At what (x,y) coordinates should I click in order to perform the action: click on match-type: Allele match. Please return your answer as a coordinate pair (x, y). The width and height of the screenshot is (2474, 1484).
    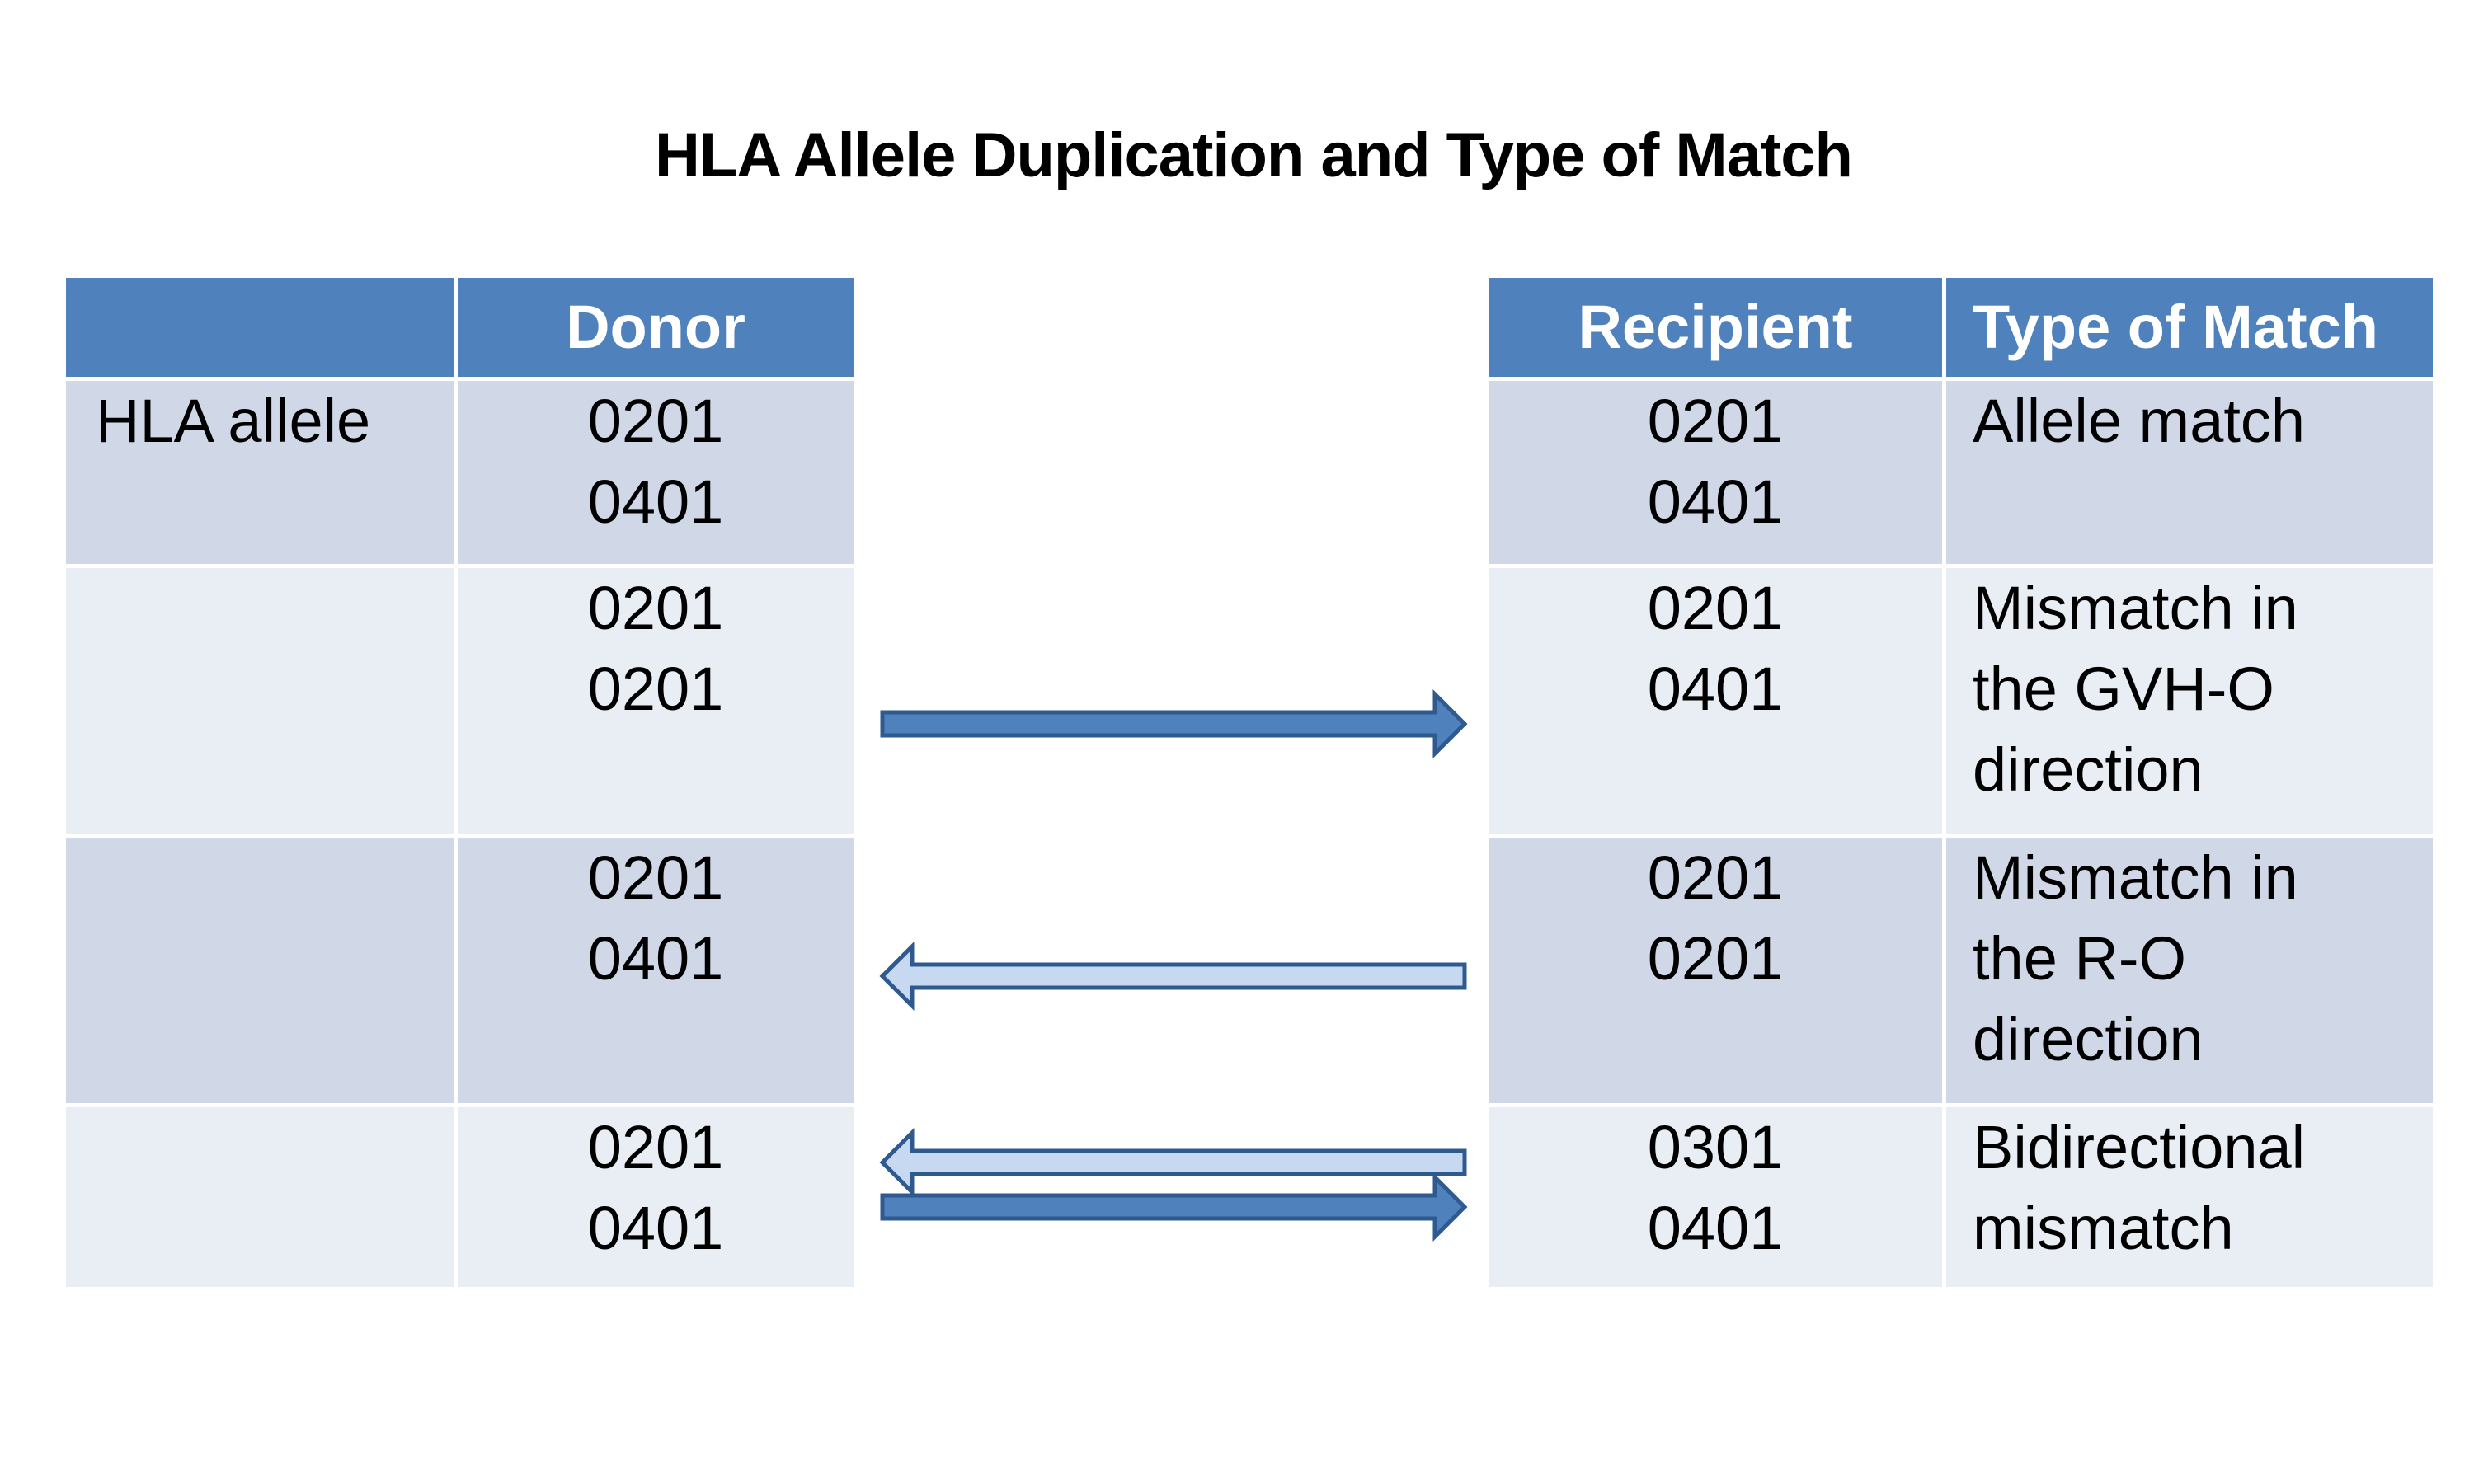
    Looking at the image, I should click on (2189, 472).